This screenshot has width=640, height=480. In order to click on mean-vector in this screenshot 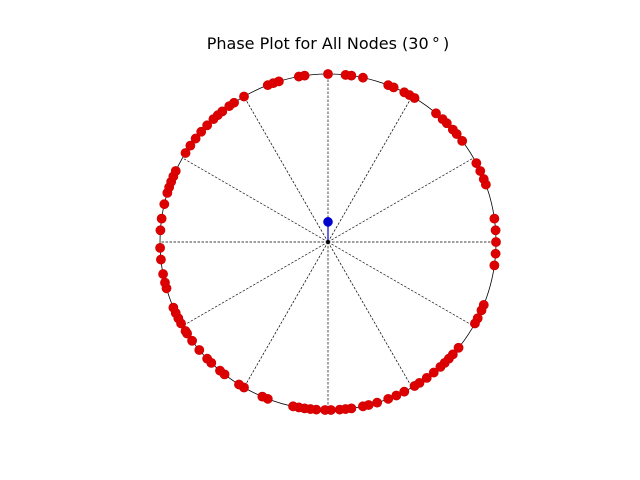, I will do `click(328, 230)`.